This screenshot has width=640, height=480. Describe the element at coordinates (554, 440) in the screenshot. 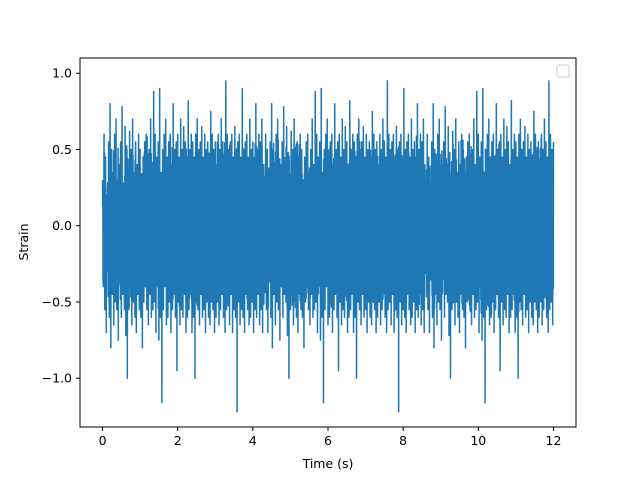

I see `x-tick-label: 12` at that location.